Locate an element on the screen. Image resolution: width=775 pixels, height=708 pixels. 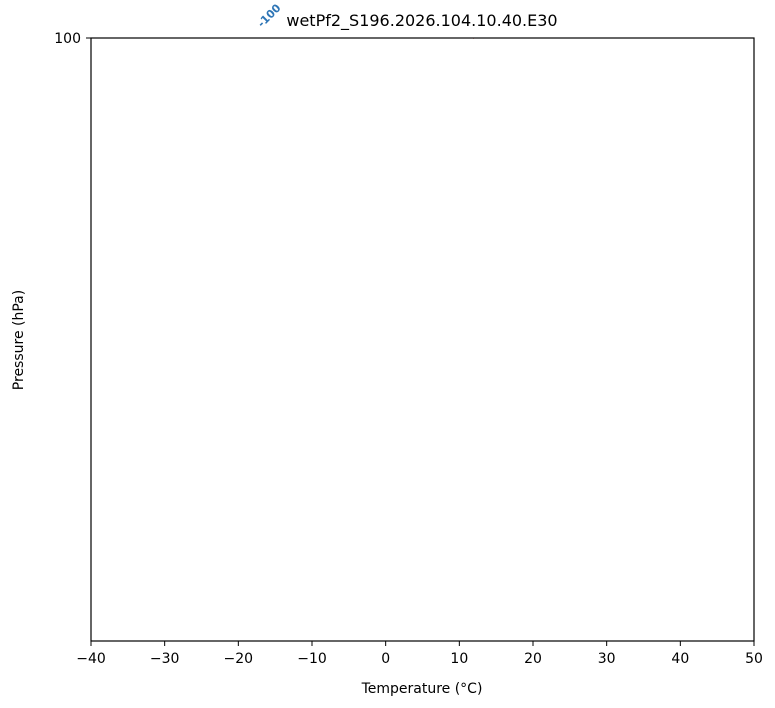
chart-title: wetPf2_S196.2026.104.10.40.E30 is located at coordinates (421, 21).